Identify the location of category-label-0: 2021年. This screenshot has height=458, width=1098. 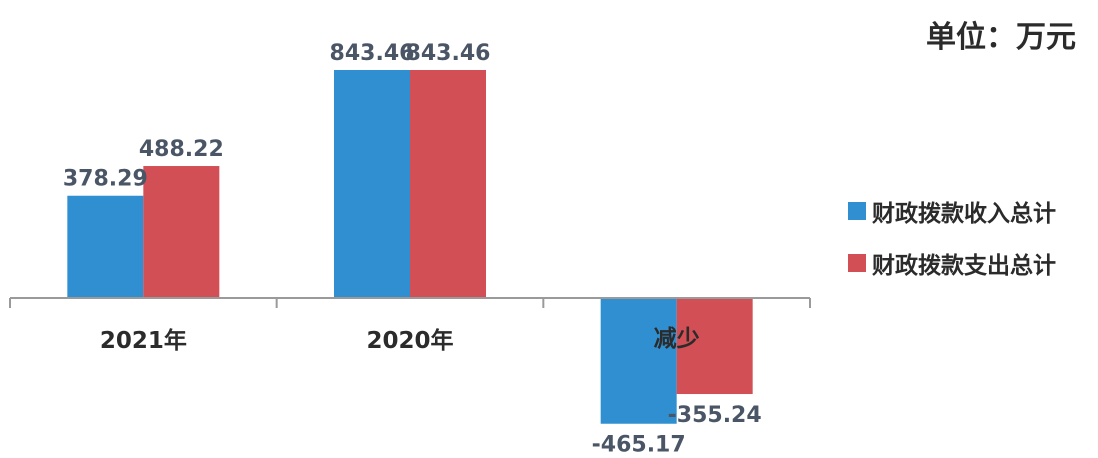
(143, 340).